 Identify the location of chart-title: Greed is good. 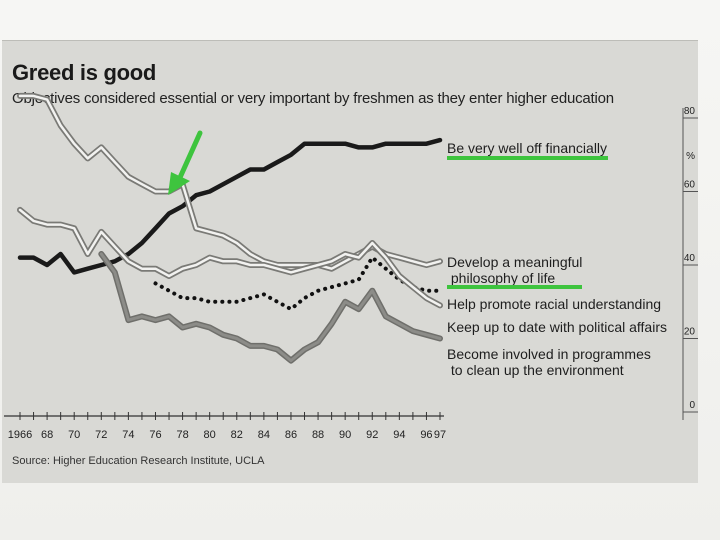
(84, 72).